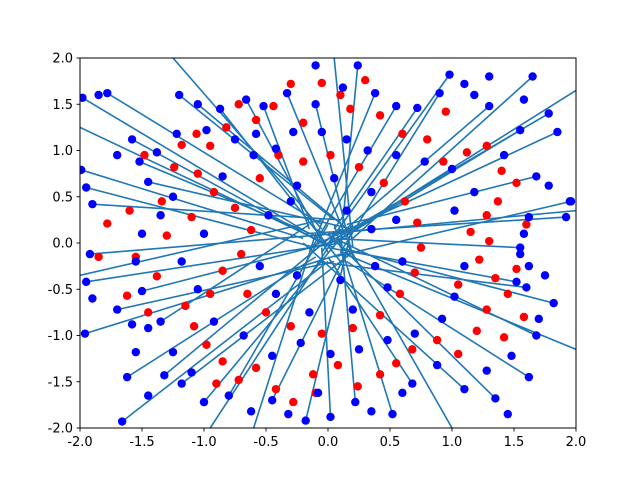 The width and height of the screenshot is (640, 480). Describe the element at coordinates (265, 442) in the screenshot. I see `x-tick-label: -0.5` at that location.